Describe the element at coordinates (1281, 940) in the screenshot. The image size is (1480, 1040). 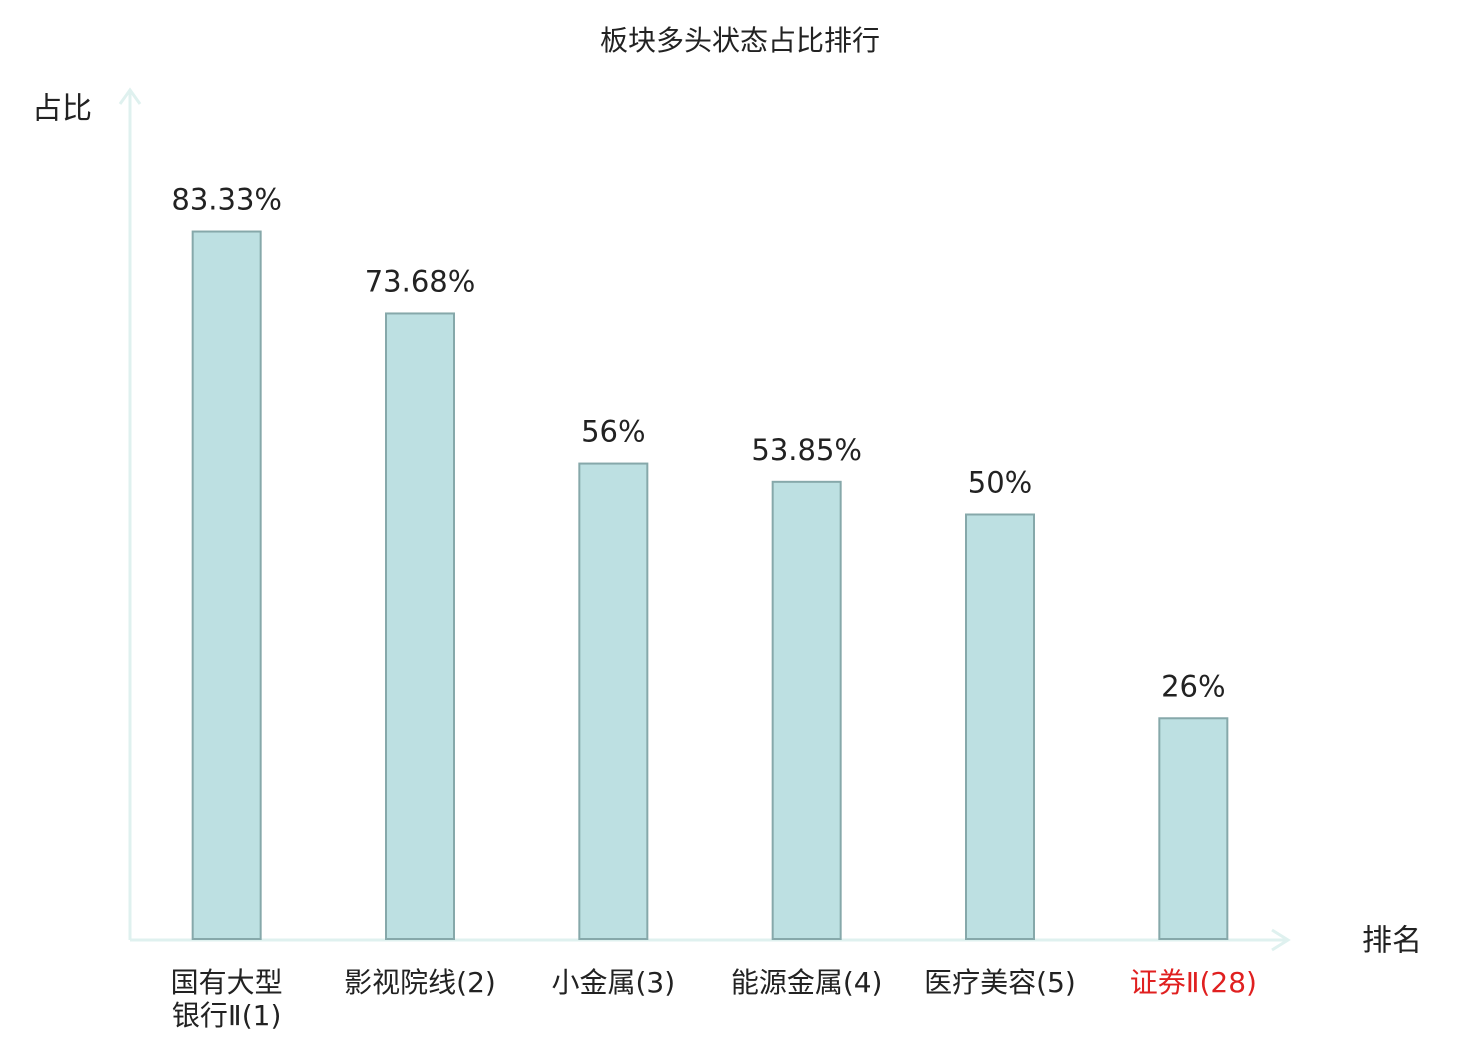
I see `x-arrow` at that location.